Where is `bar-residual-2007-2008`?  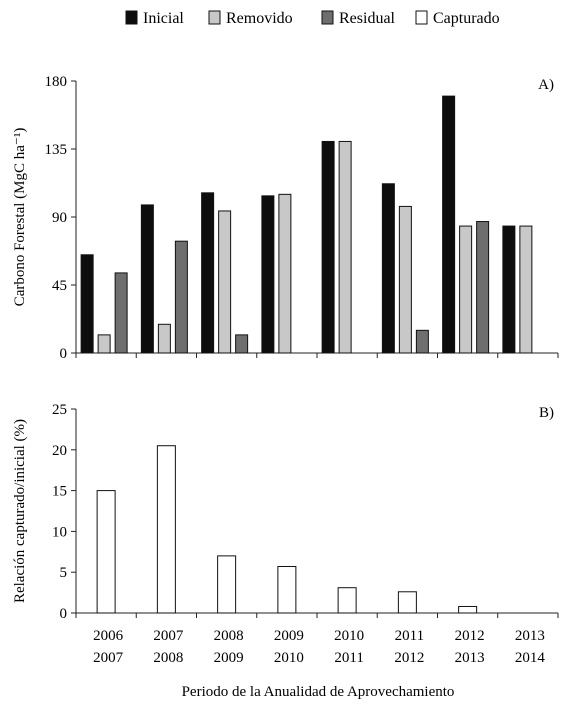
bar-residual-2007-2008 is located at coordinates (181, 297).